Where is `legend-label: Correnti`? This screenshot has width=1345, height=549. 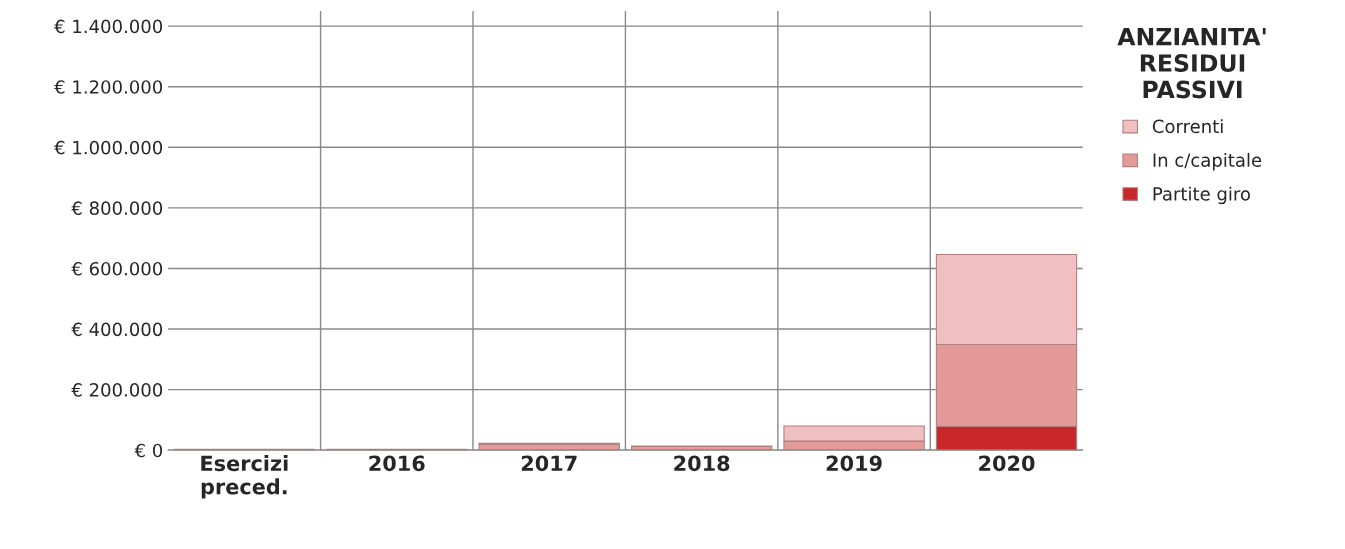
legend-label: Correnti is located at coordinates (1187, 126).